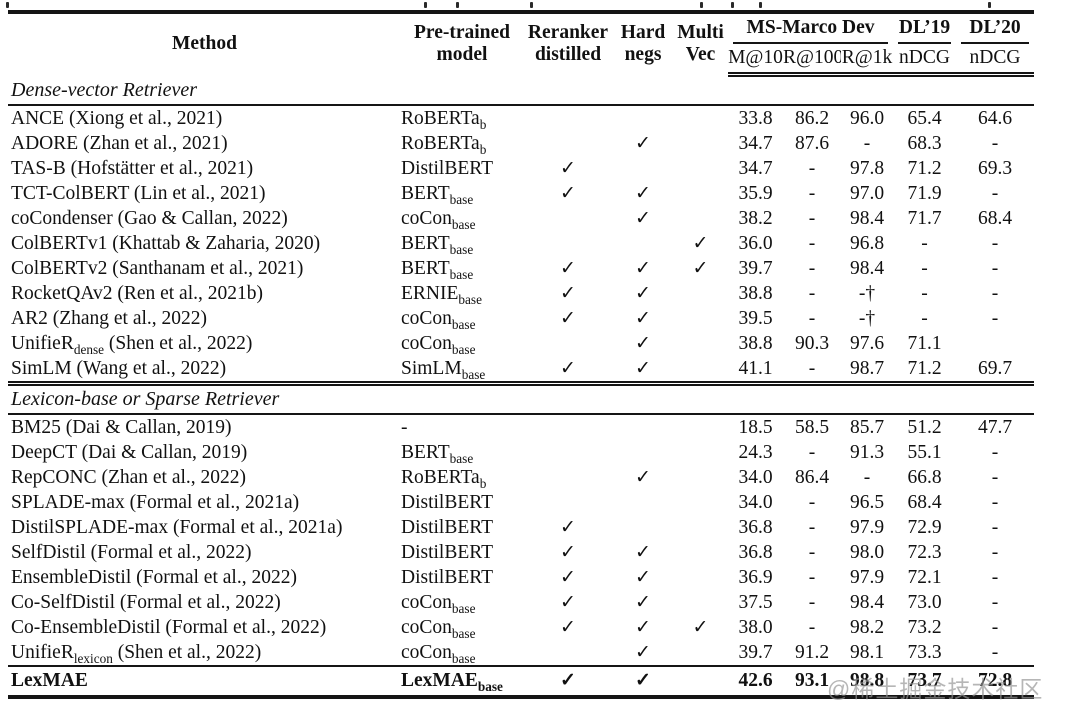 The height and width of the screenshot is (718, 1080). Describe the element at coordinates (121, 427) in the screenshot. I see `method-cell: BM25 (Dai & Callan, 2019)` at that location.